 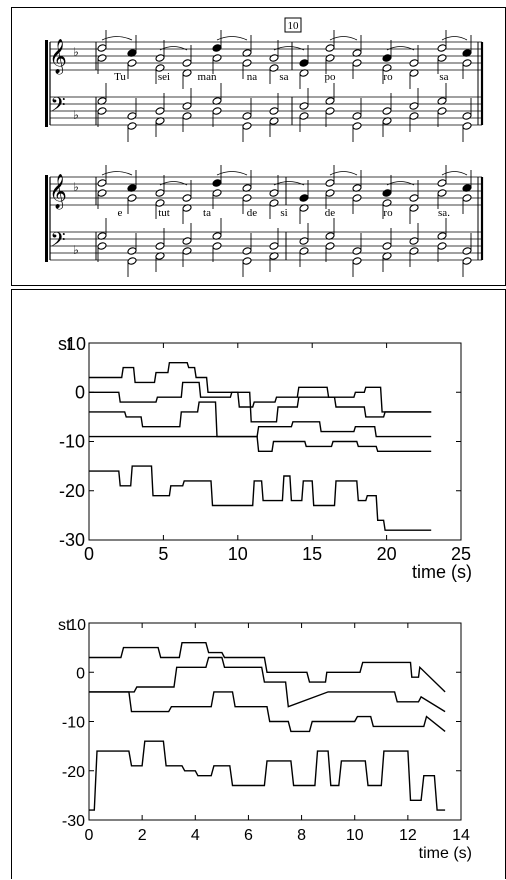 What do you see at coordinates (80, 392) in the screenshot?
I see `y-tick-label: 0` at bounding box center [80, 392].